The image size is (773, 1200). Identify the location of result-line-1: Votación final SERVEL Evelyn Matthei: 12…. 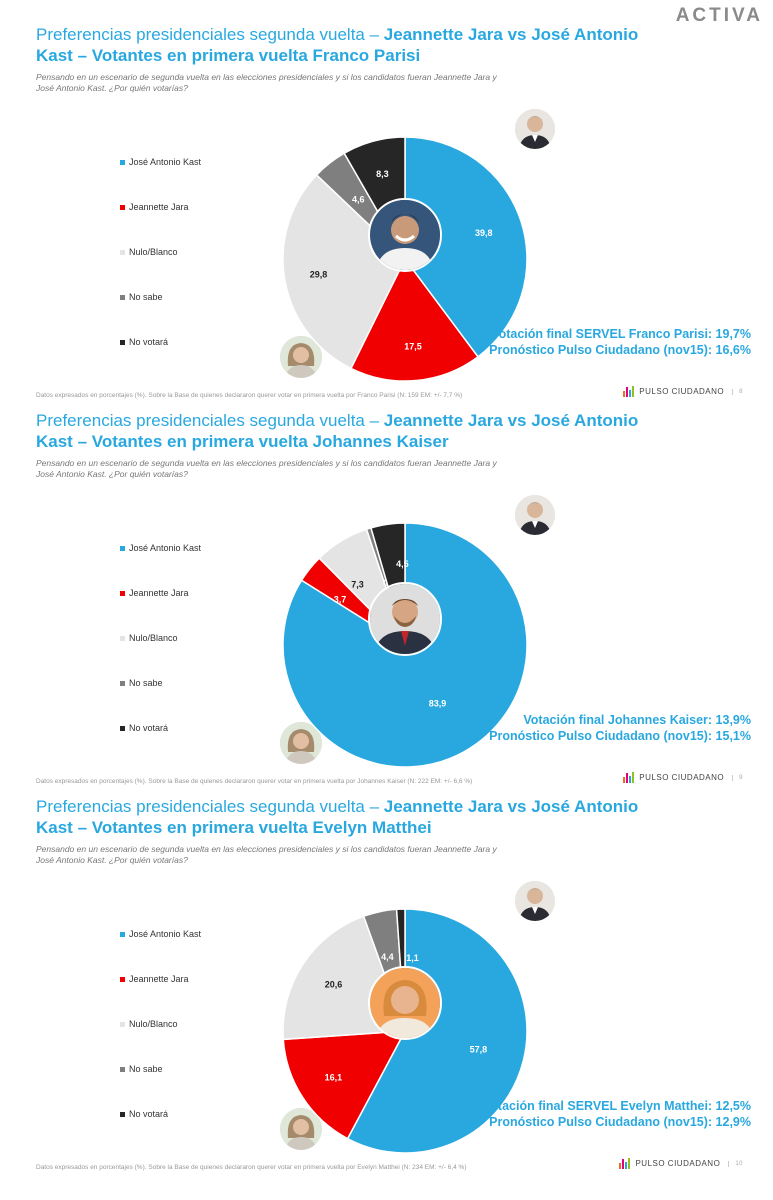
(616, 1106).